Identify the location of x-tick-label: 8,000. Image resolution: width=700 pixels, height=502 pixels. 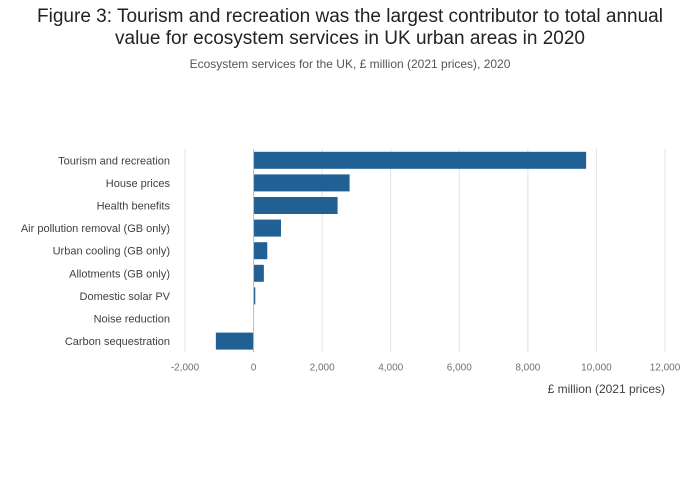
(527, 367).